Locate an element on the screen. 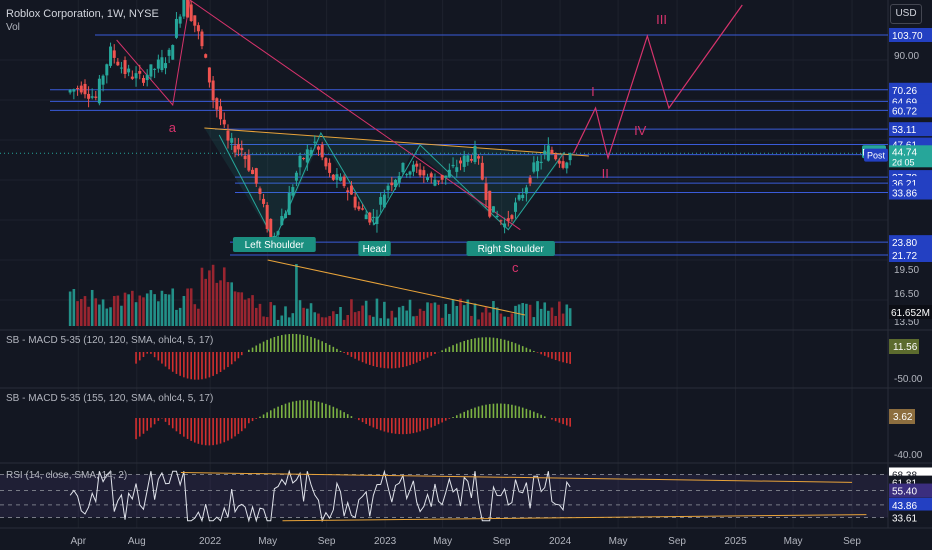 This screenshot has height=550, width=932. price-tick-1: 19.50 is located at coordinates (906, 270).